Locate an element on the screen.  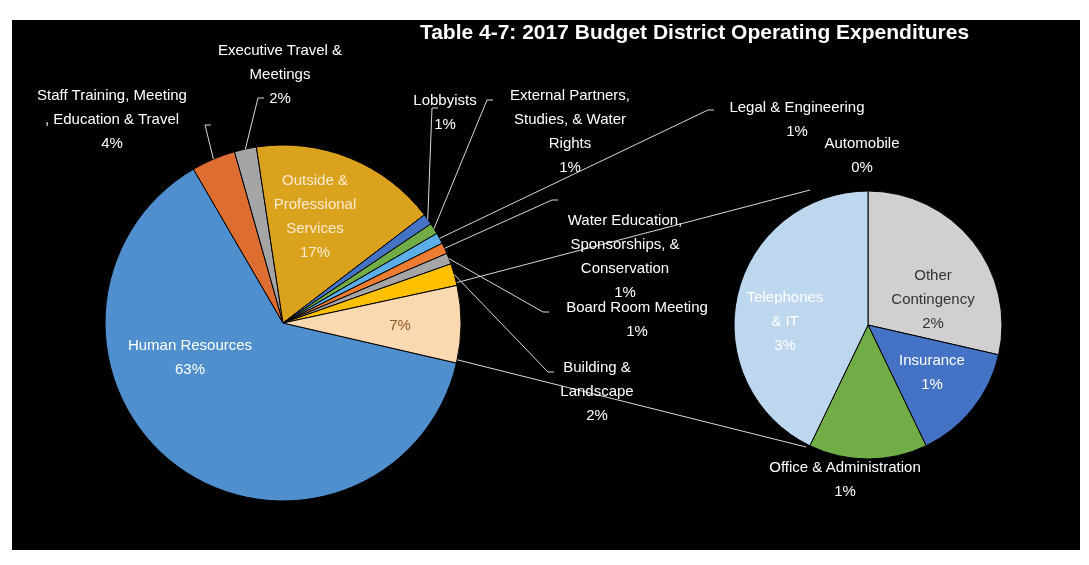
slice-label: Outside & Professional Services is located at coordinates (315, 204).